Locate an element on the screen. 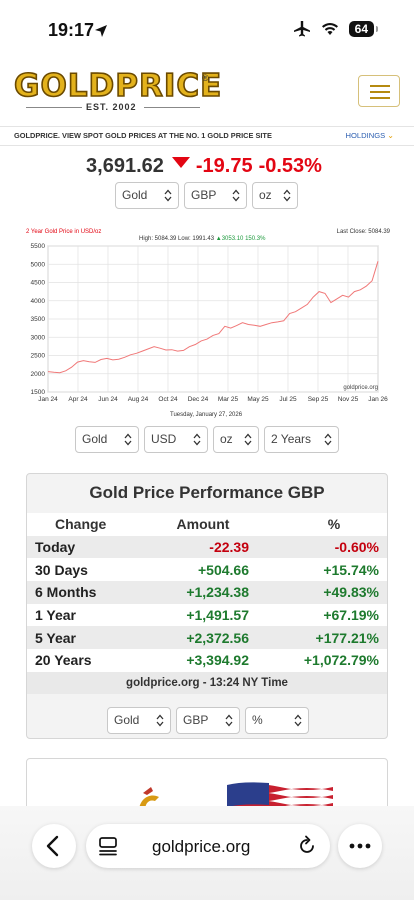  metal-select-value: Gold is located at coordinates (135, 195).